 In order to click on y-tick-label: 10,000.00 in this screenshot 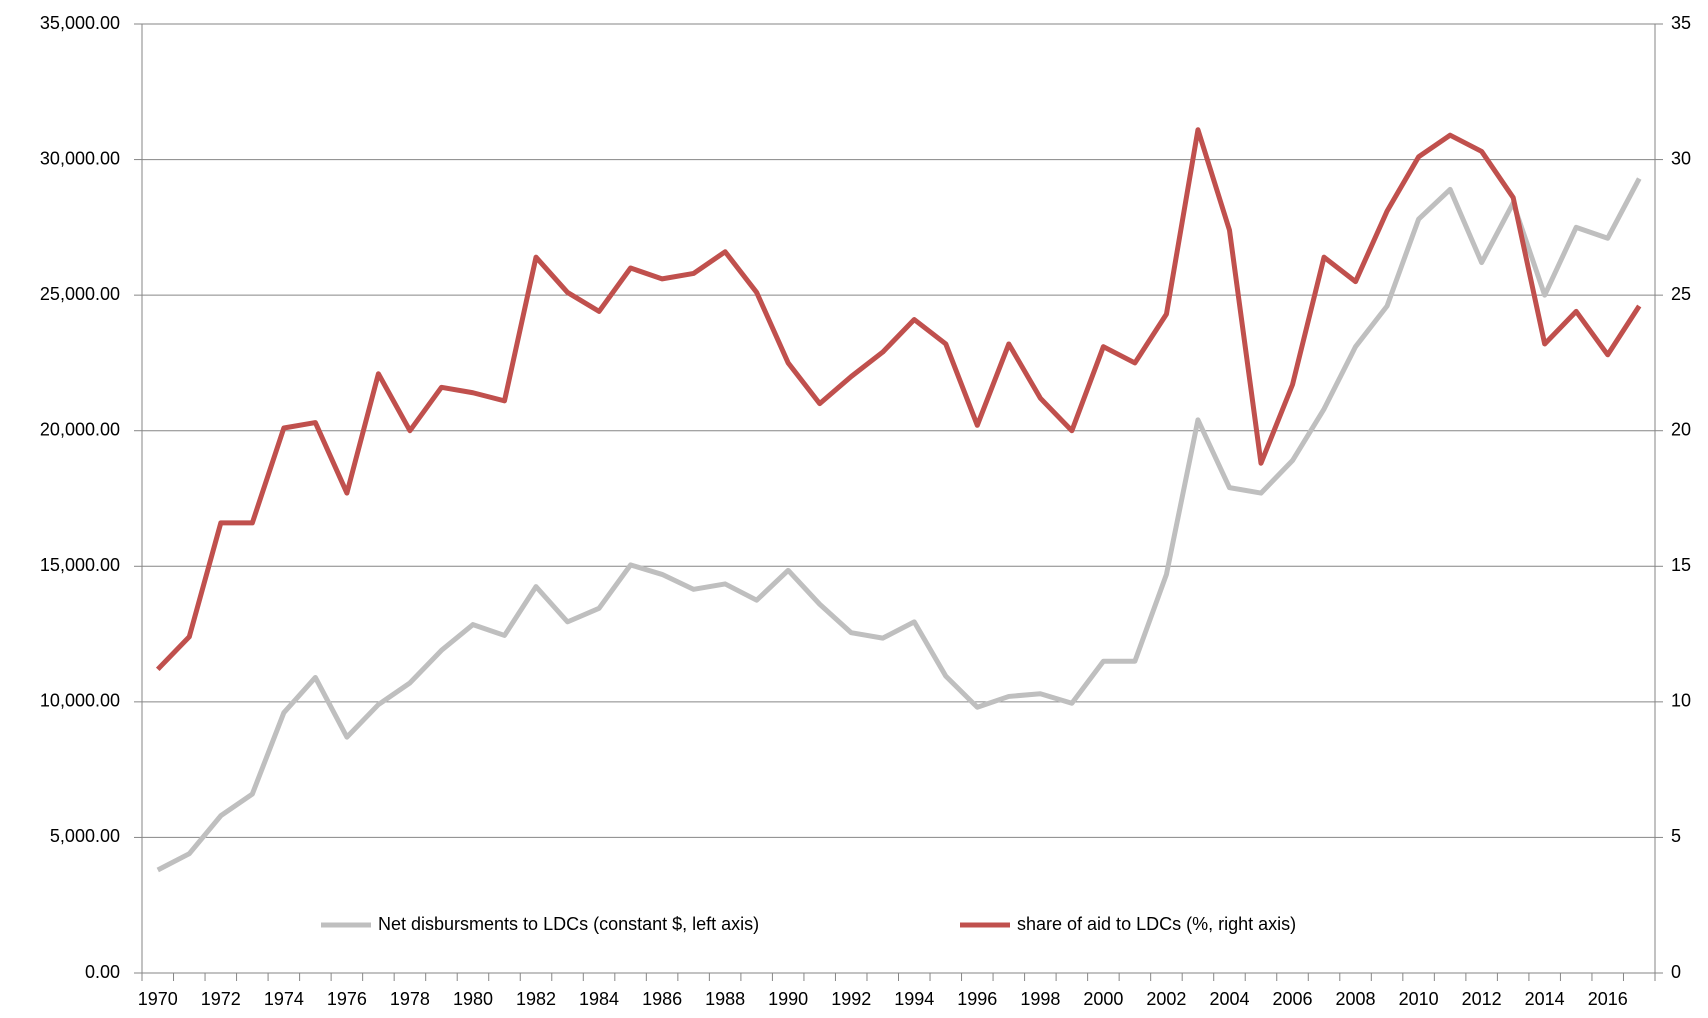, I will do `click(80, 701)`.